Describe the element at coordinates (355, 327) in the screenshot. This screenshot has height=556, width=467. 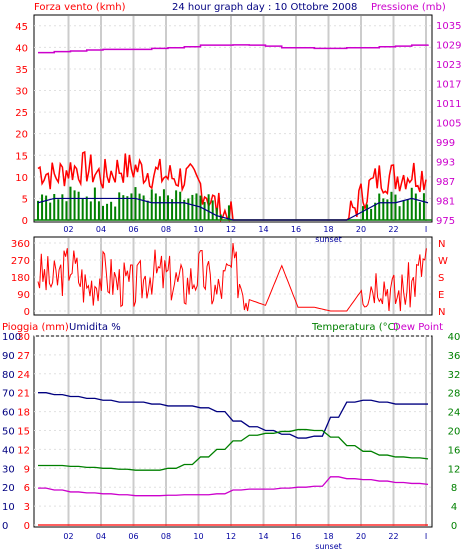
I see `temperature-axis-title: Temperatura (°C)` at that location.